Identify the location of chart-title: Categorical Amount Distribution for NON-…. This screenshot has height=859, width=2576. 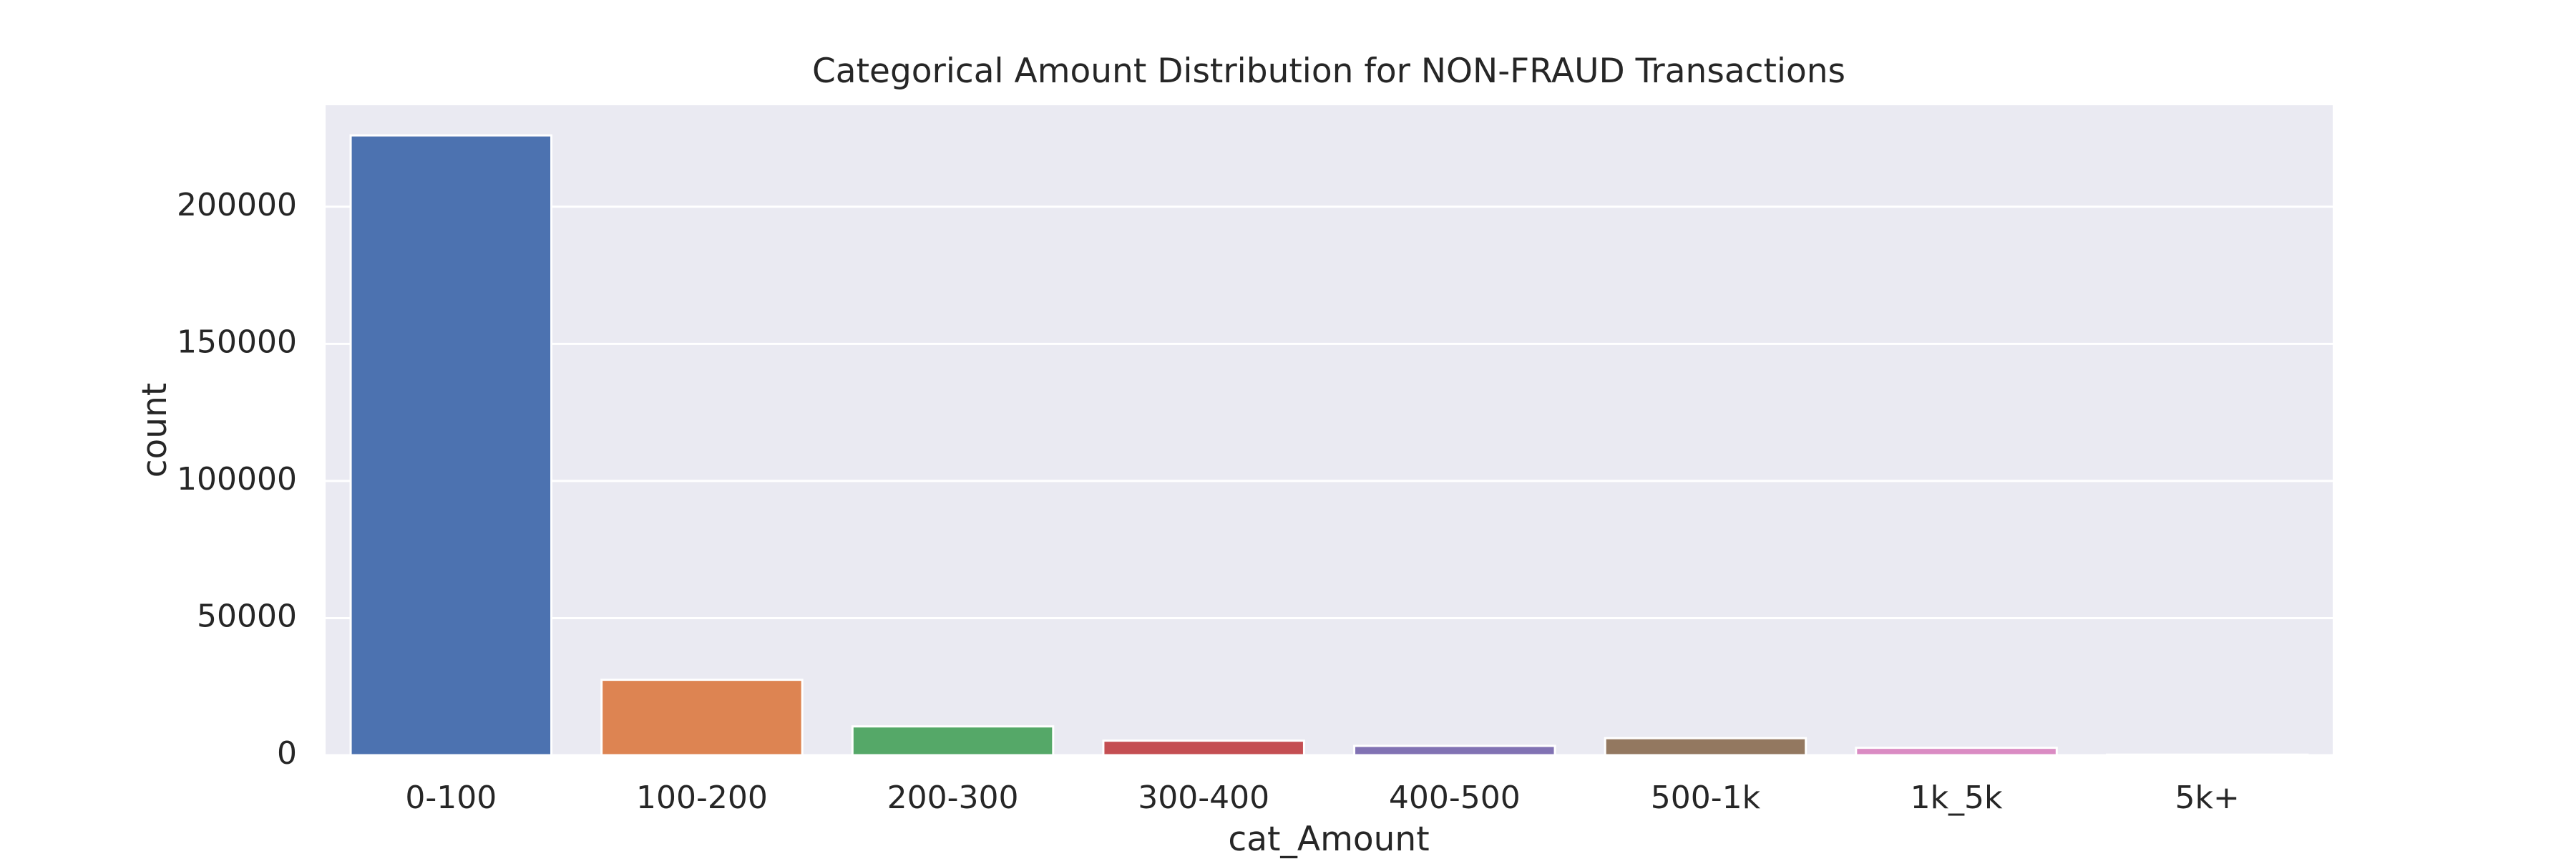
(1328, 71).